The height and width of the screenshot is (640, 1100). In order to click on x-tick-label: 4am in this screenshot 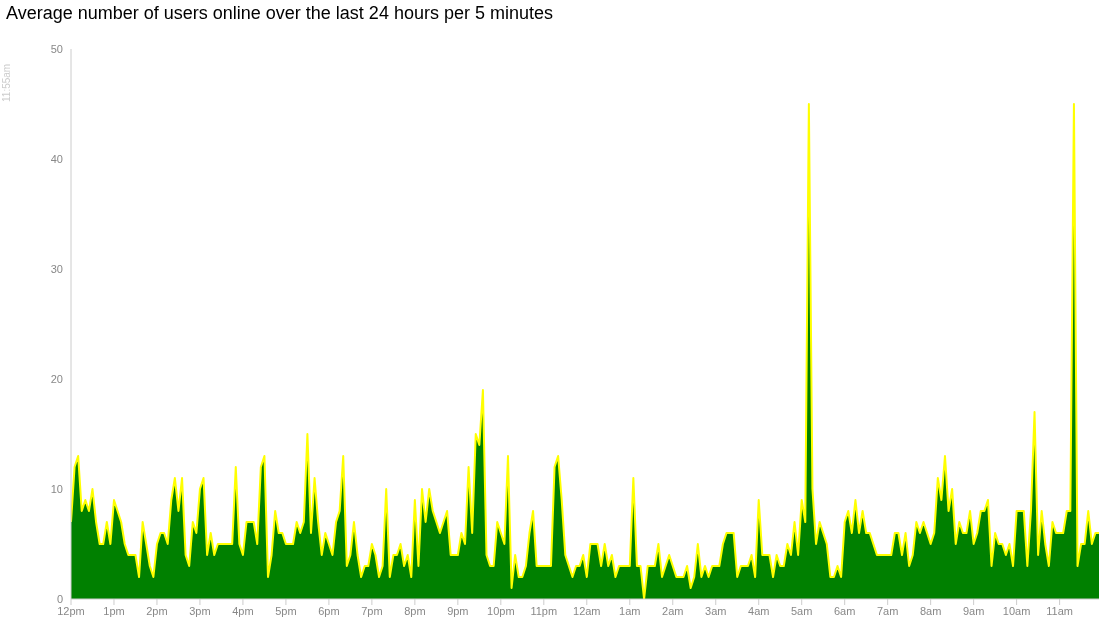, I will do `click(759, 610)`.